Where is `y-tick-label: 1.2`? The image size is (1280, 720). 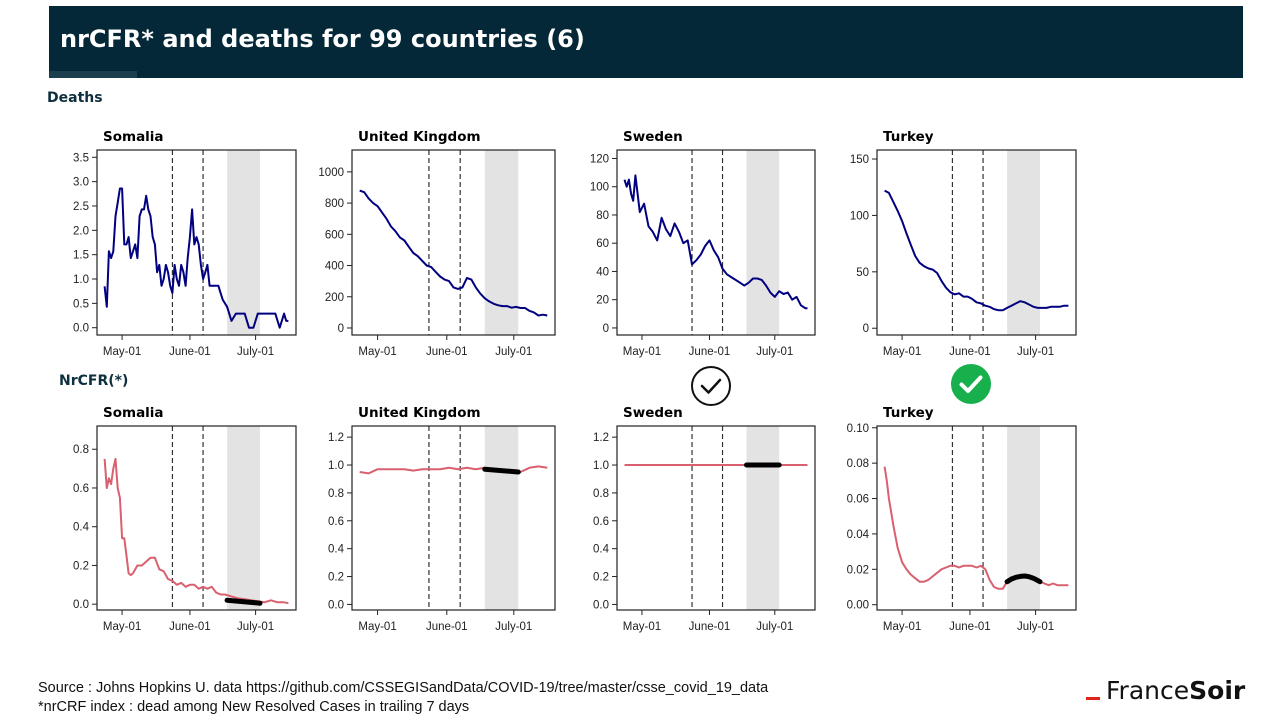 y-tick-label: 1.2 is located at coordinates (336, 438).